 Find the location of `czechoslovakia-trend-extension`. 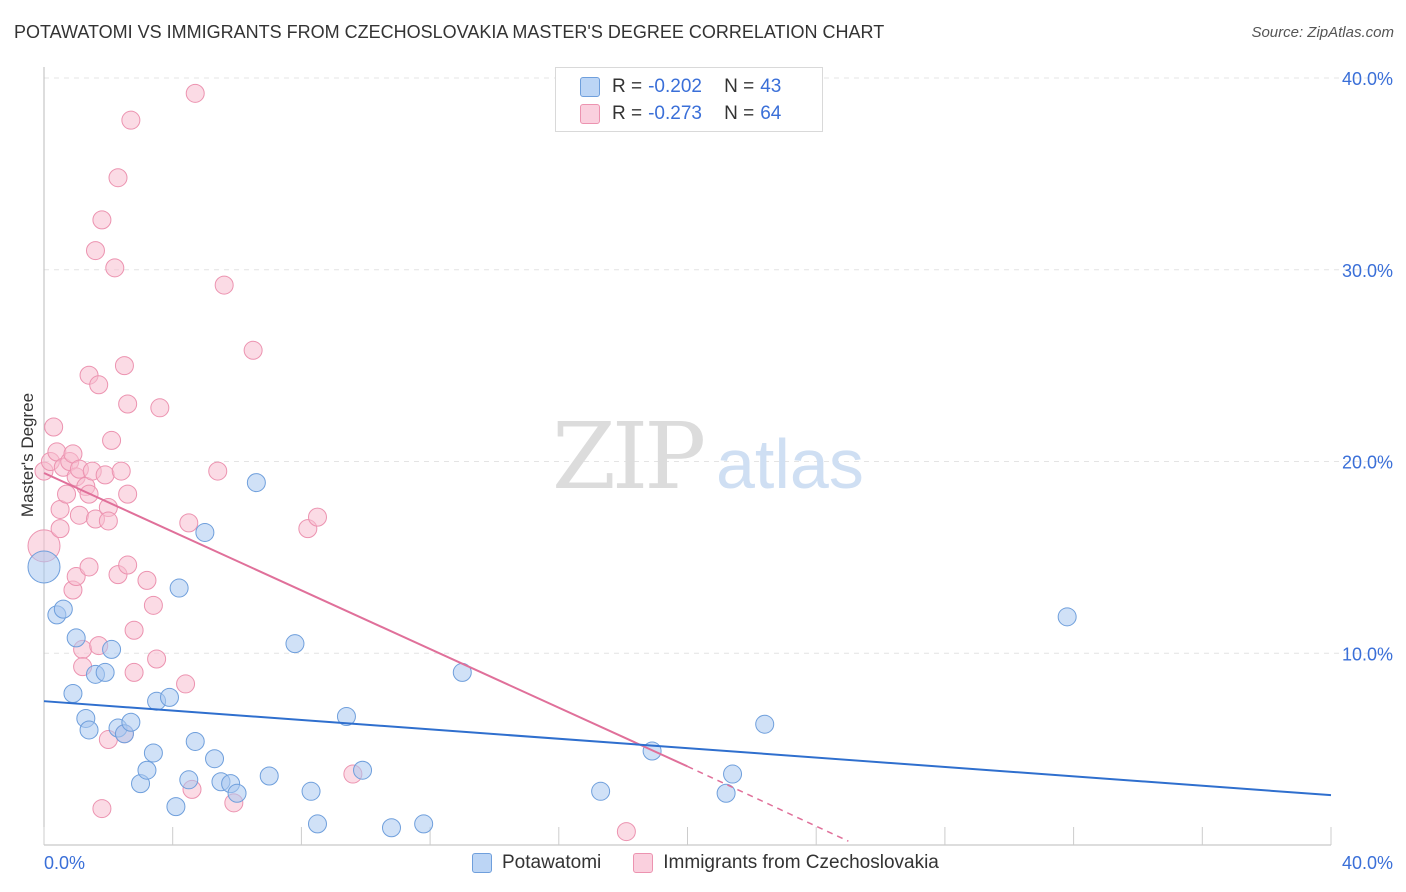

czechoslovakia-trend-extension is located at coordinates (768, 803).